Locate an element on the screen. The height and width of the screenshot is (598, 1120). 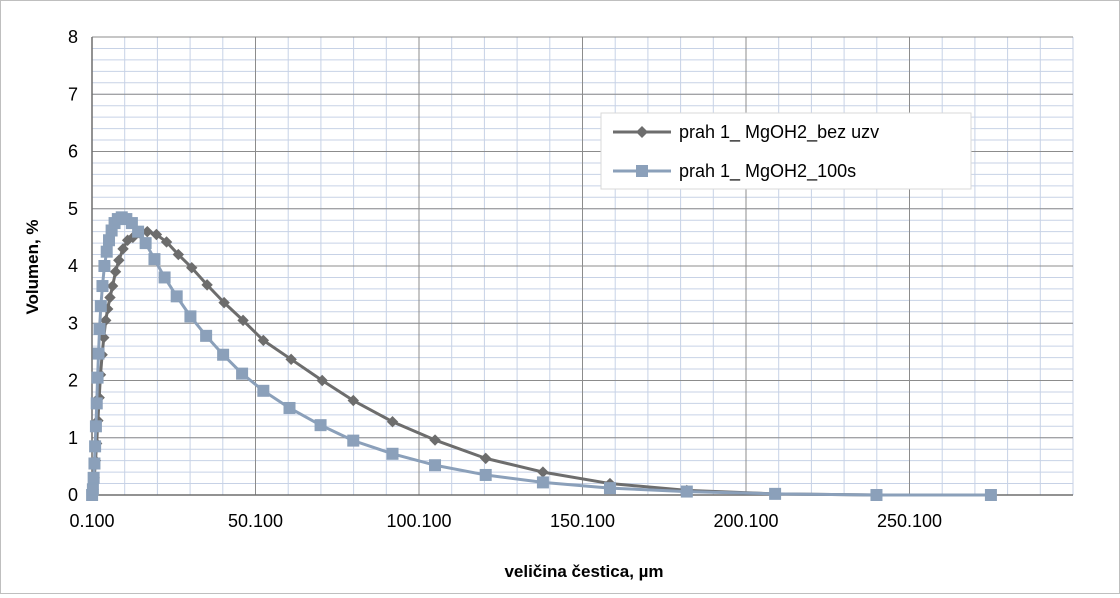
x-tick-labels: 0.100 50.100 100.100 150.100 200.100 250.100 is located at coordinates (505, 521).